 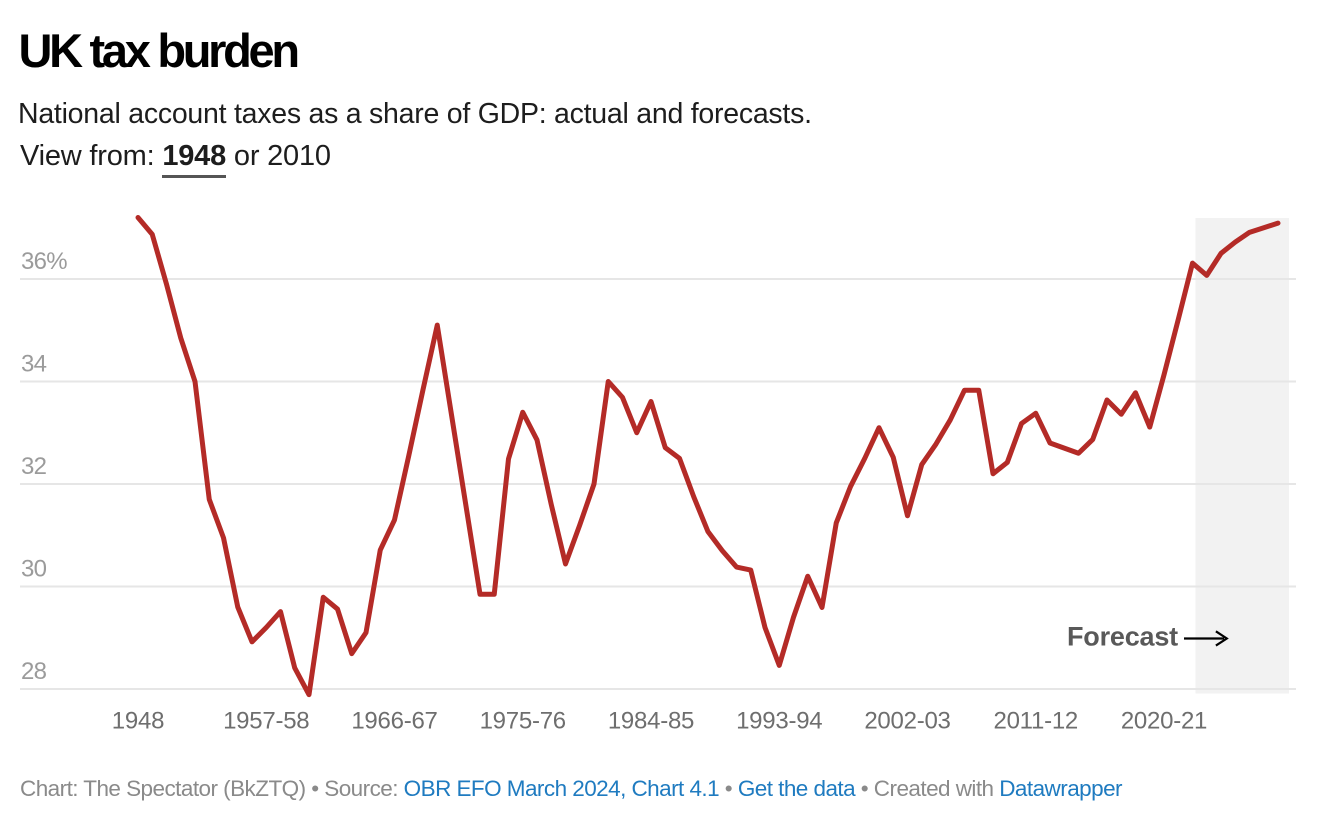 What do you see at coordinates (138, 721) in the screenshot?
I see `svg-text: 1948` at bounding box center [138, 721].